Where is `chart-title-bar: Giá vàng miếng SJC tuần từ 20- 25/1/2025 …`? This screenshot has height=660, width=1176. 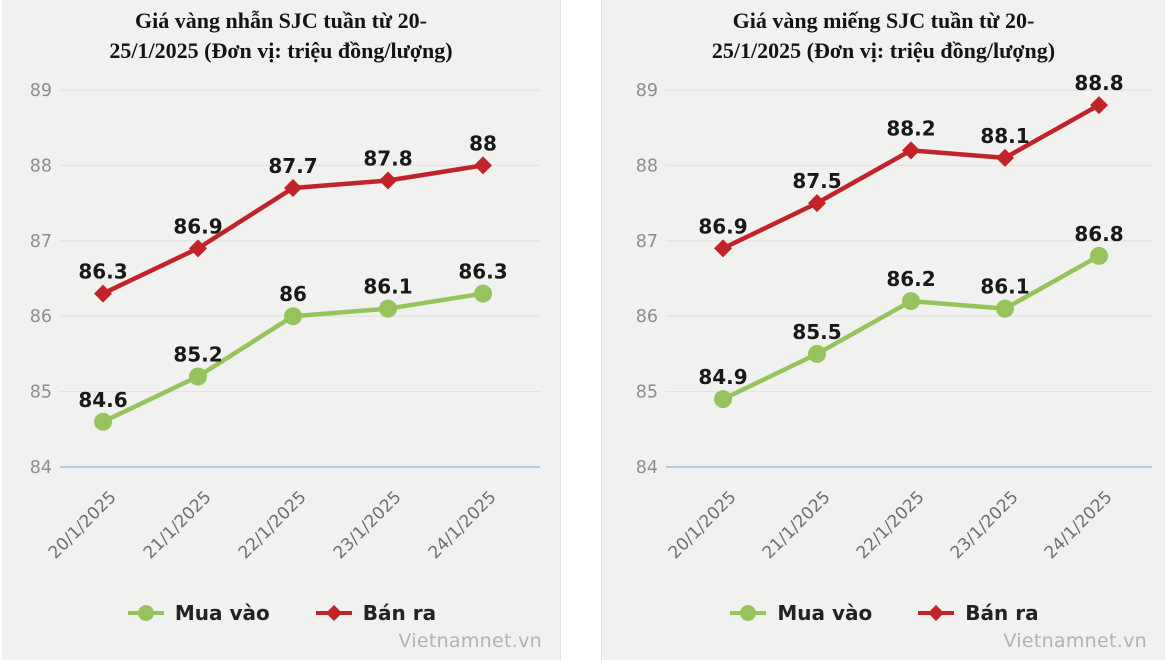 chart-title-bar: Giá vàng miếng SJC tuần từ 20- 25/1/2025 … is located at coordinates (883, 36).